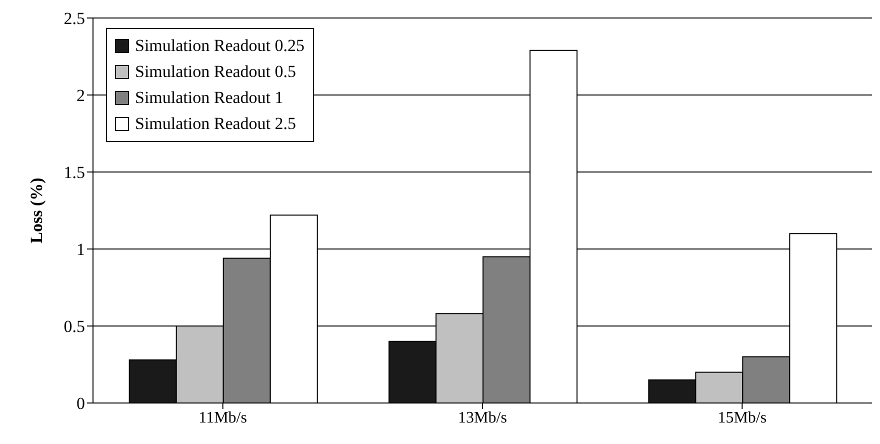 This screenshot has height=444, width=880. What do you see at coordinates (80, 404) in the screenshot?
I see `y-tick-label: 0` at bounding box center [80, 404].